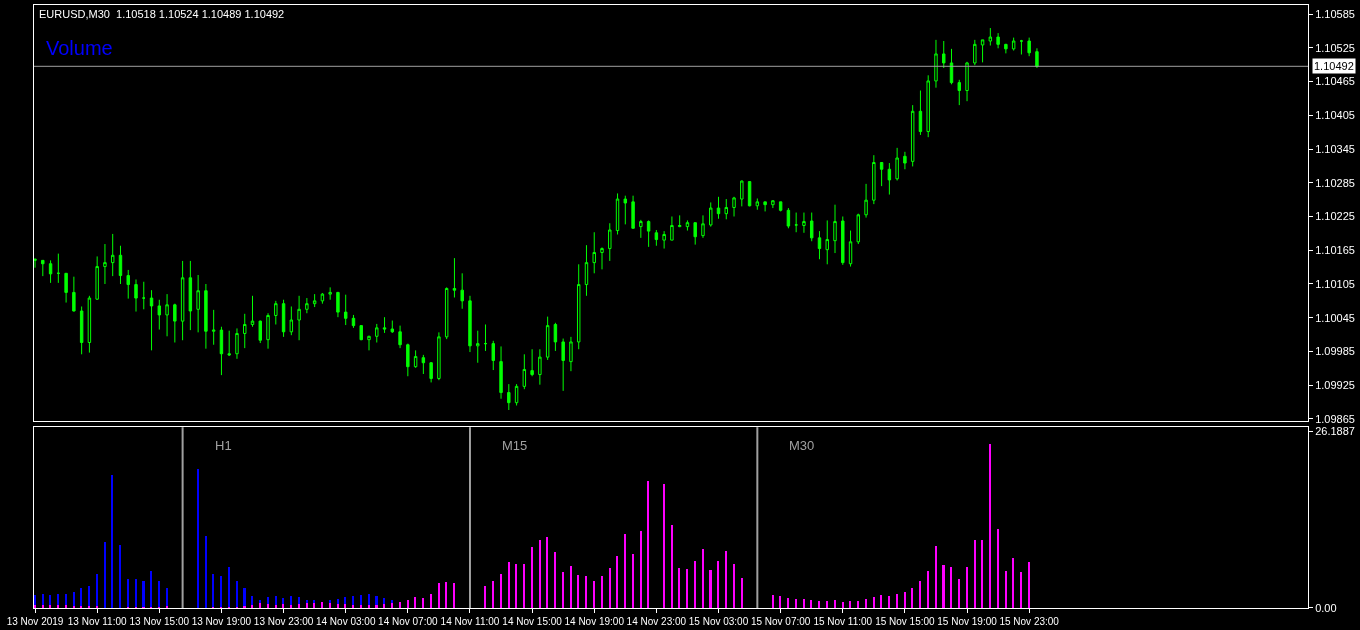 This screenshot has width=1360, height=630. I want to click on x-tick-label: 15 Nov 07:00, so click(780, 621).